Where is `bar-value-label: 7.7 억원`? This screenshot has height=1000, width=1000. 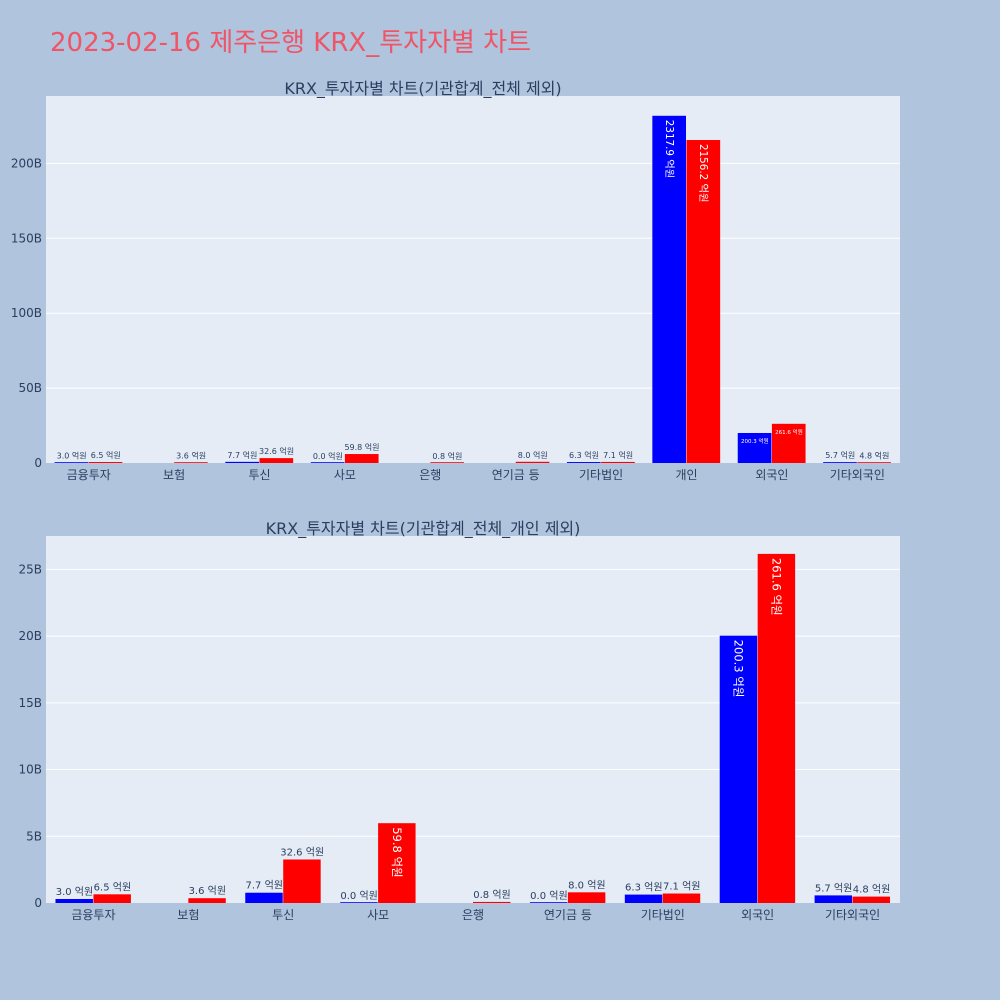 bar-value-label: 7.7 억원 is located at coordinates (264, 886).